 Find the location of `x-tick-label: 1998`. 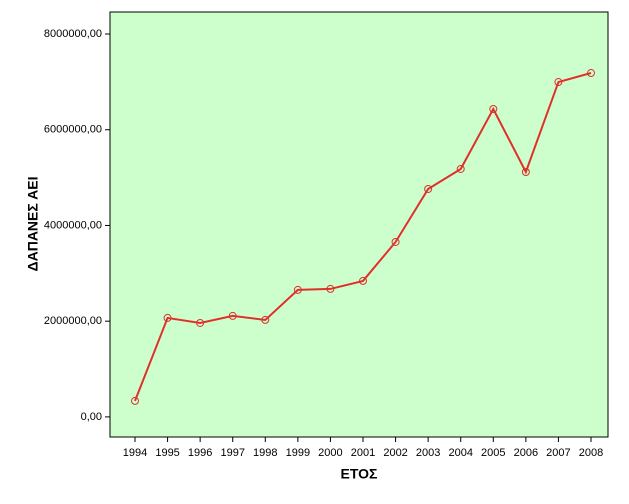

x-tick-label: 1998 is located at coordinates (265, 453).